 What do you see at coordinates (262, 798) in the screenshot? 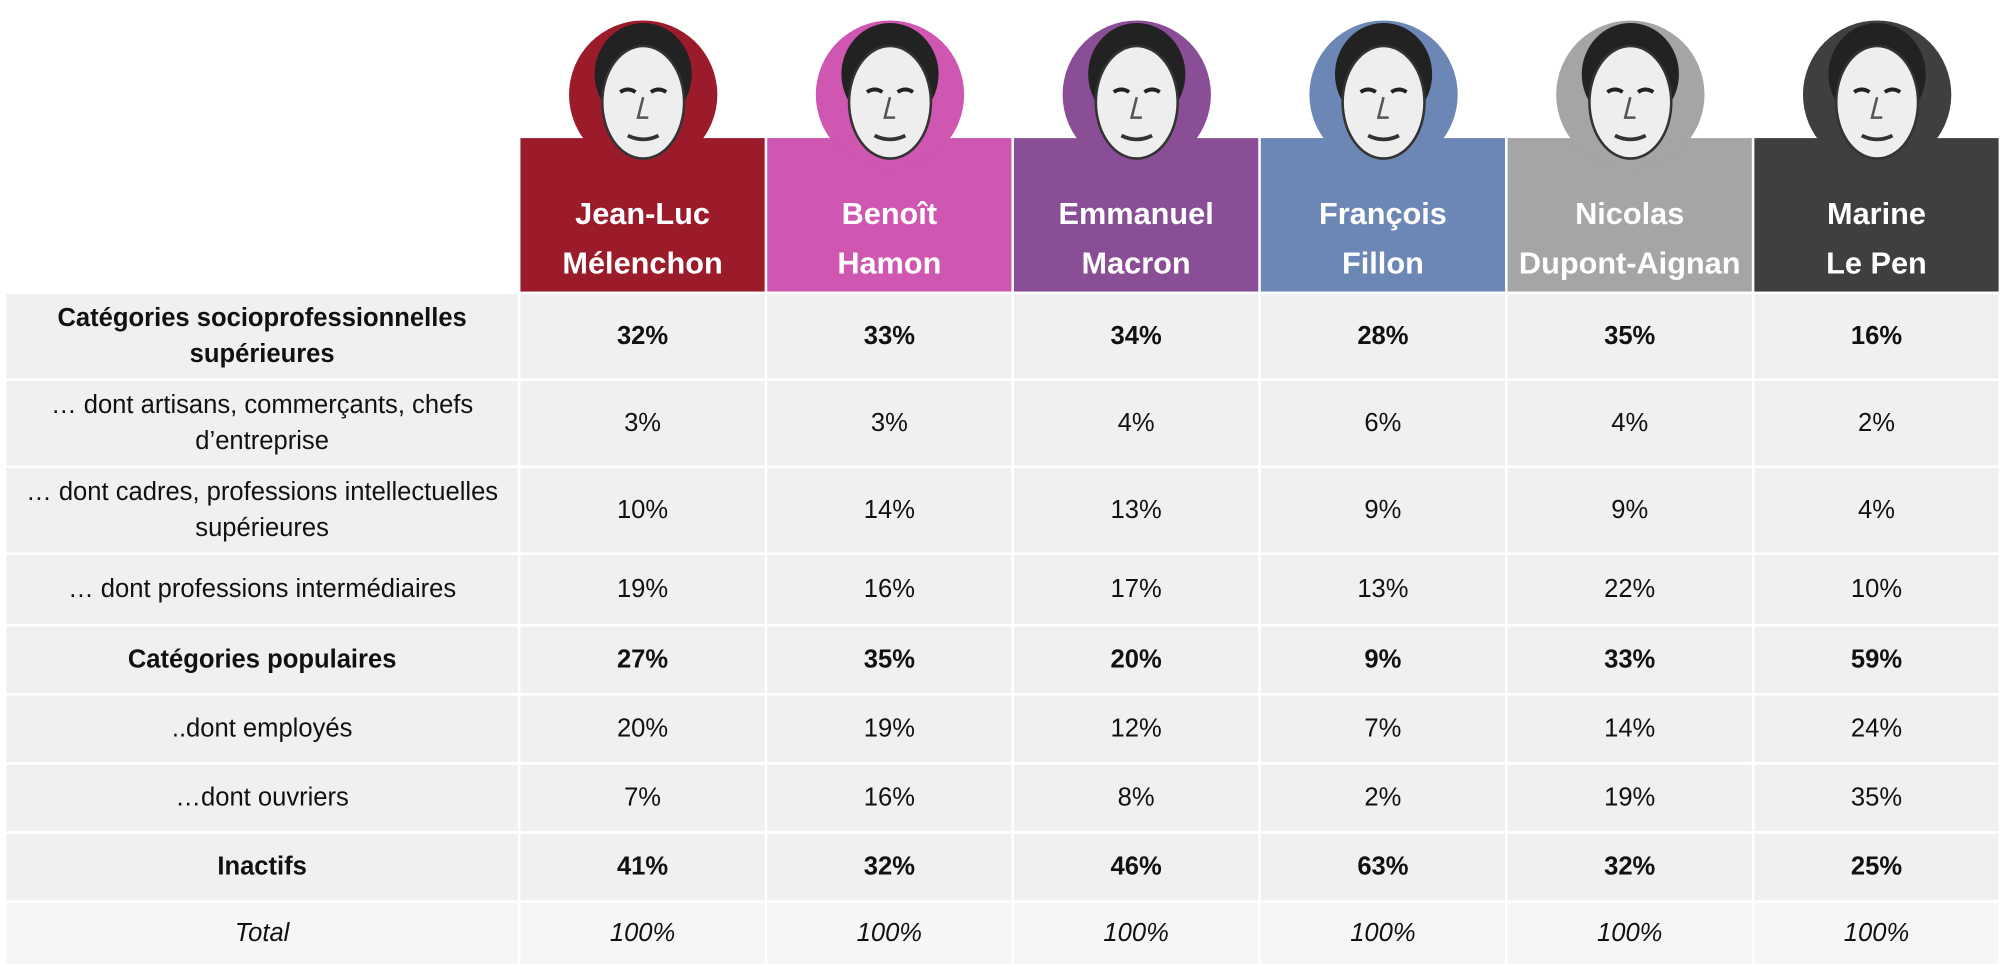
I see `row-label: …dont ouvriers` at bounding box center [262, 798].